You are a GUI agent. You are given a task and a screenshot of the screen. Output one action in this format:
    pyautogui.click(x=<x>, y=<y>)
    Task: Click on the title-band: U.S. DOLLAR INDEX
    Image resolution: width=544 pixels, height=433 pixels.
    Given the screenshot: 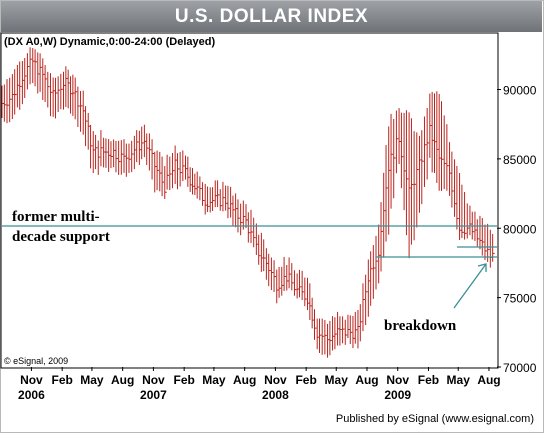 What is the action you would take?
    pyautogui.click(x=271, y=16)
    